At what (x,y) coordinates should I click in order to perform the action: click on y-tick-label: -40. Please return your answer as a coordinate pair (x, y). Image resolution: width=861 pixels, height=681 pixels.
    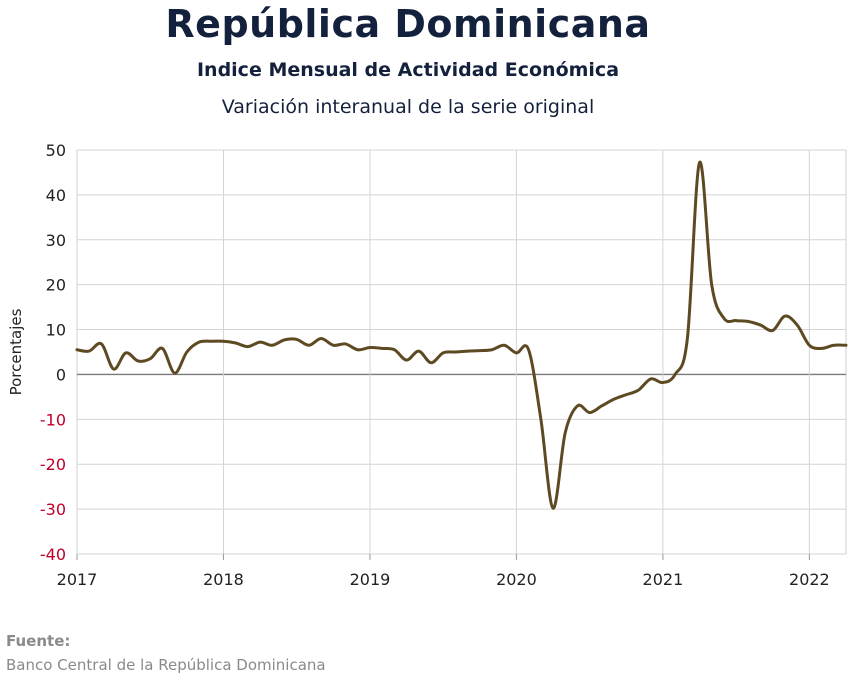
    Looking at the image, I should click on (53, 554).